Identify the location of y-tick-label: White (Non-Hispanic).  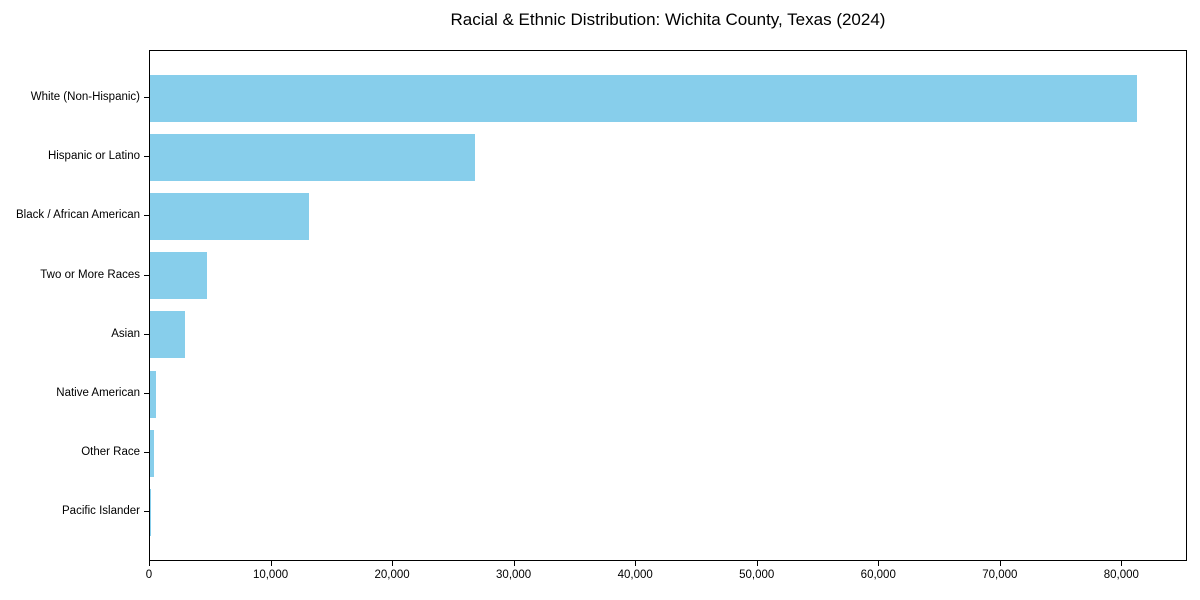
(85, 97).